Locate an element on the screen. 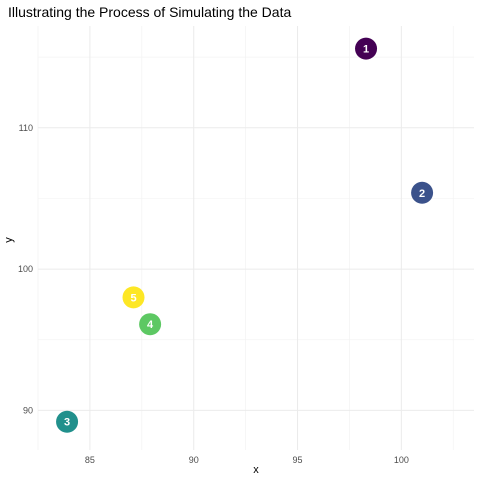 The image size is (480, 480). y-axis-ticks: 90 100 110 is located at coordinates (25, 269).